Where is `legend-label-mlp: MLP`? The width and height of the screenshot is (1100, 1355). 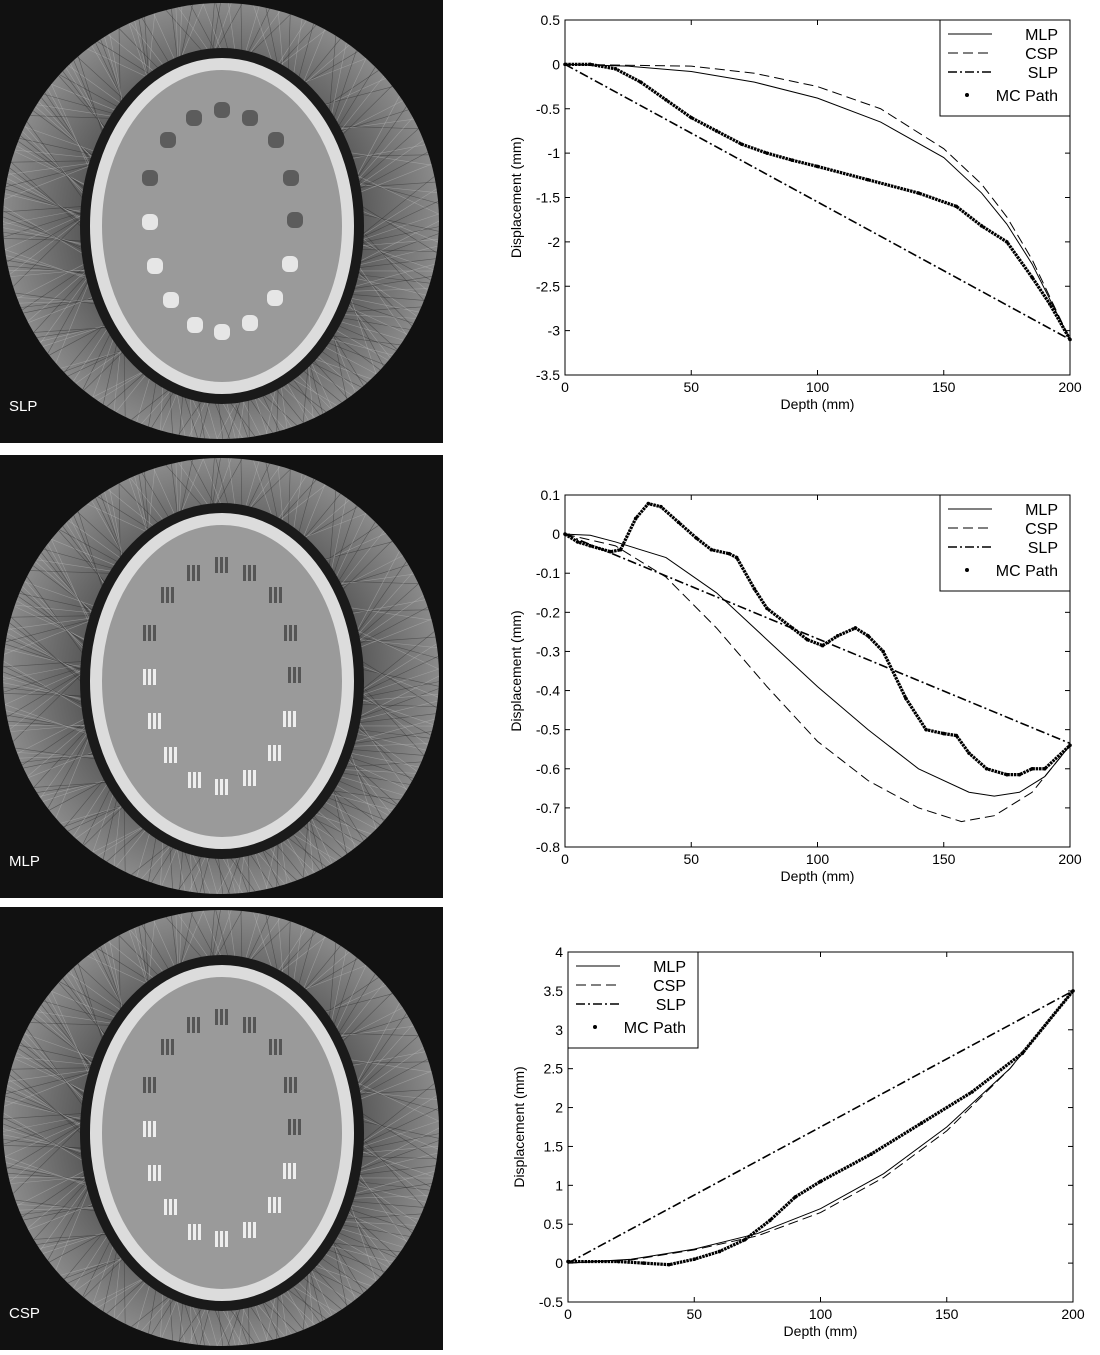
legend-label-mlp: MLP is located at coordinates (1041, 510).